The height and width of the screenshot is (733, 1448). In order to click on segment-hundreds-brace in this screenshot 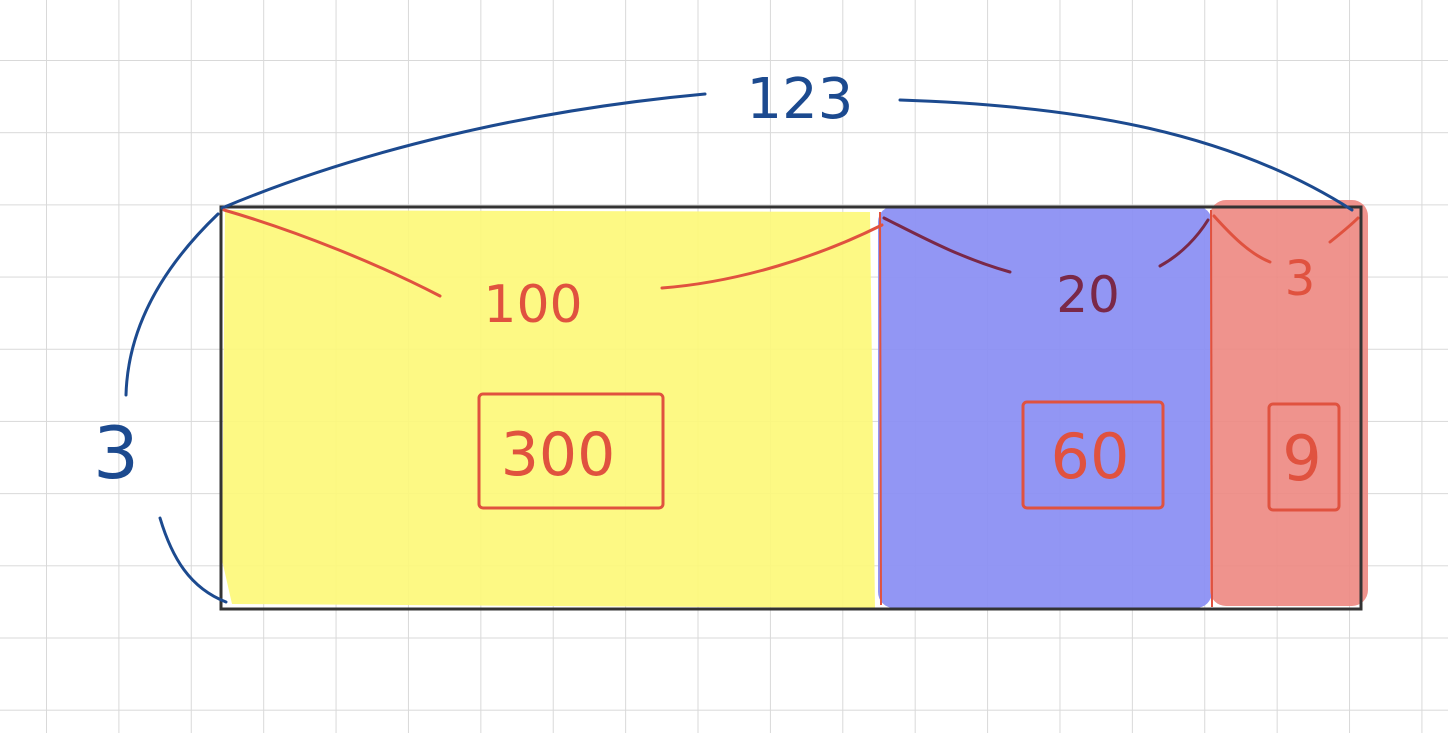, I will do `click(553, 253)`.